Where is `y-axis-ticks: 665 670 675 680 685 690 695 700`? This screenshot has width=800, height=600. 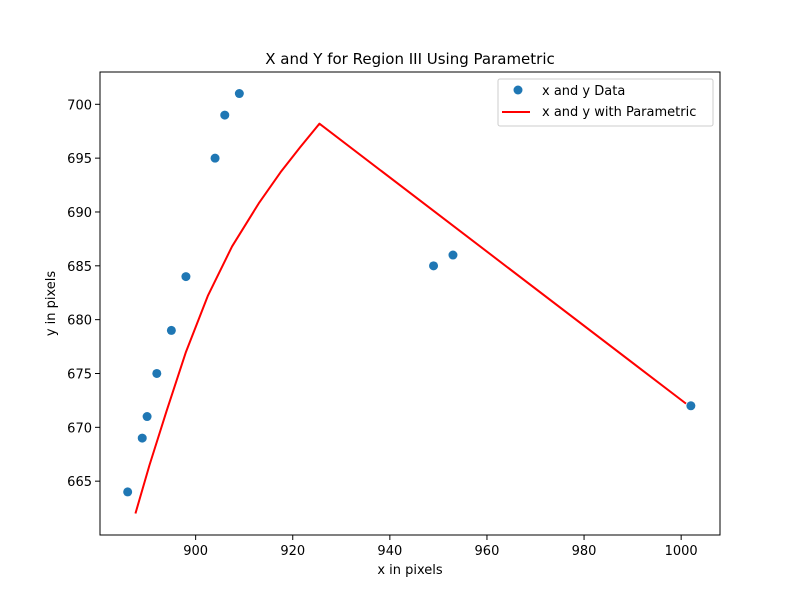
y-axis-ticks: 665 670 675 680 685 690 695 700 is located at coordinates (83, 294).